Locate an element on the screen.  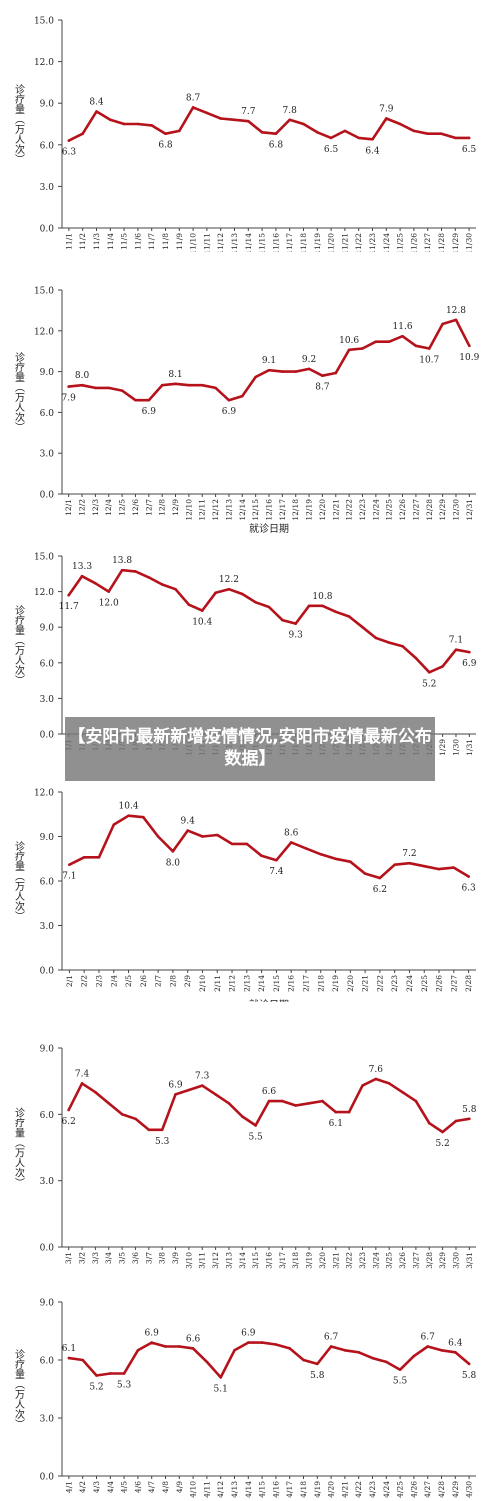
x-tick-label: 2/19 is located at coordinates (335, 983).